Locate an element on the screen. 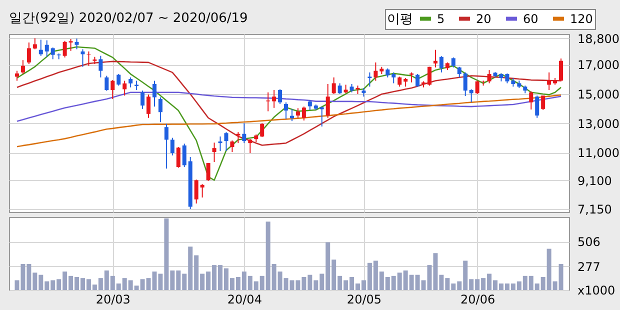 The height and width of the screenshot is (310, 620). y-tick-label: 13,000 is located at coordinates (599, 123).